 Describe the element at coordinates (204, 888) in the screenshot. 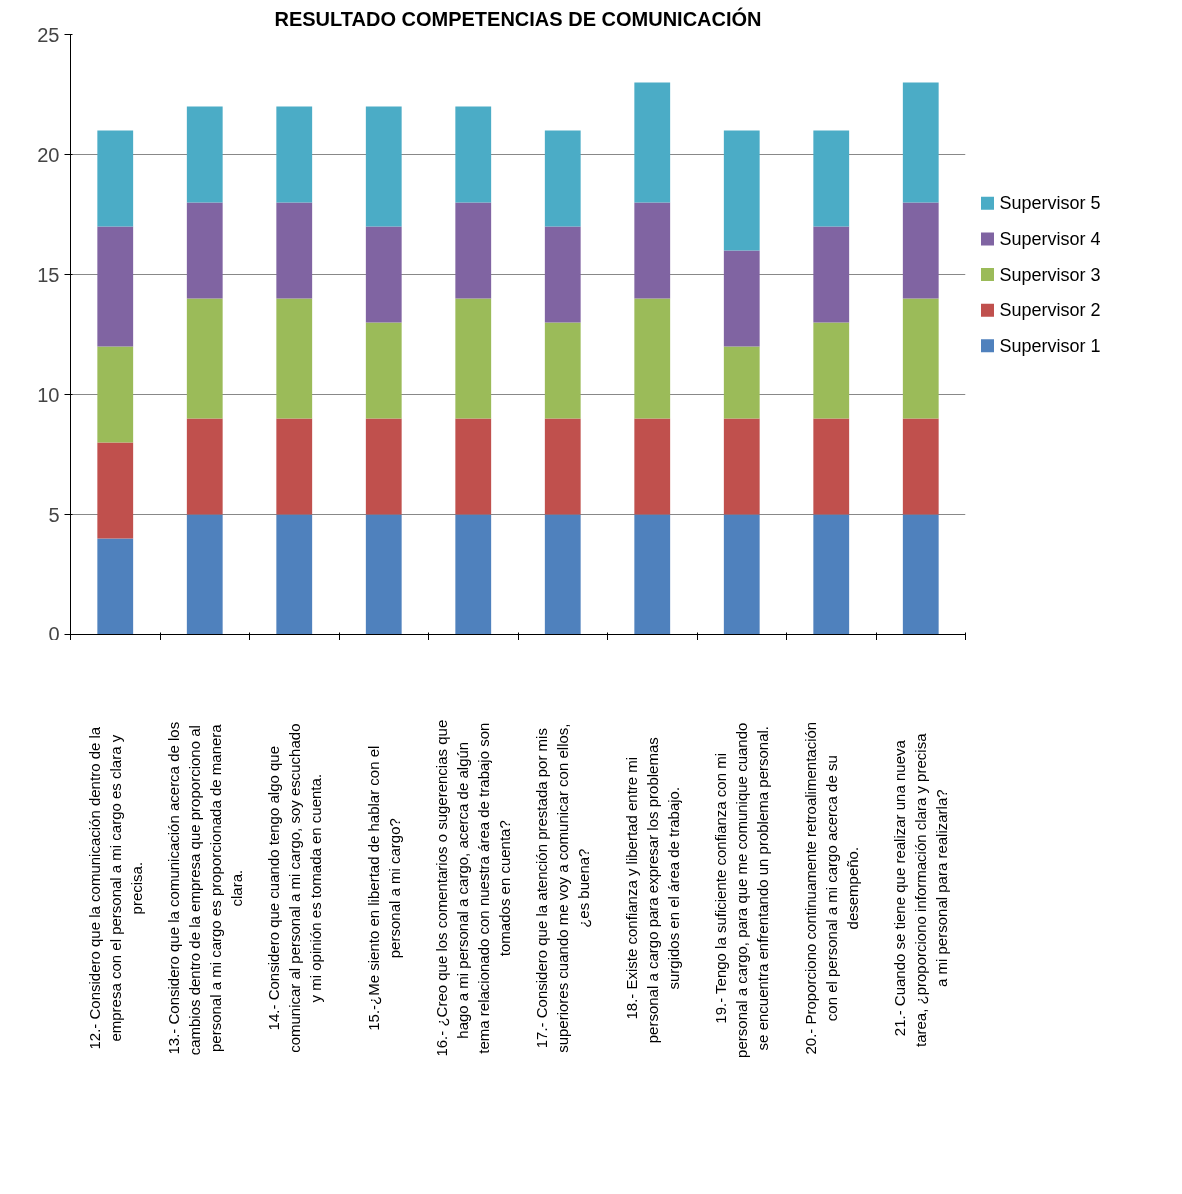

I see `x-tick-label: 13.- Considero que la comunicación acerca de los cambios dentro de la empresa que proporciono al personal a mi cargo es proporcionada de manera clara.` at that location.